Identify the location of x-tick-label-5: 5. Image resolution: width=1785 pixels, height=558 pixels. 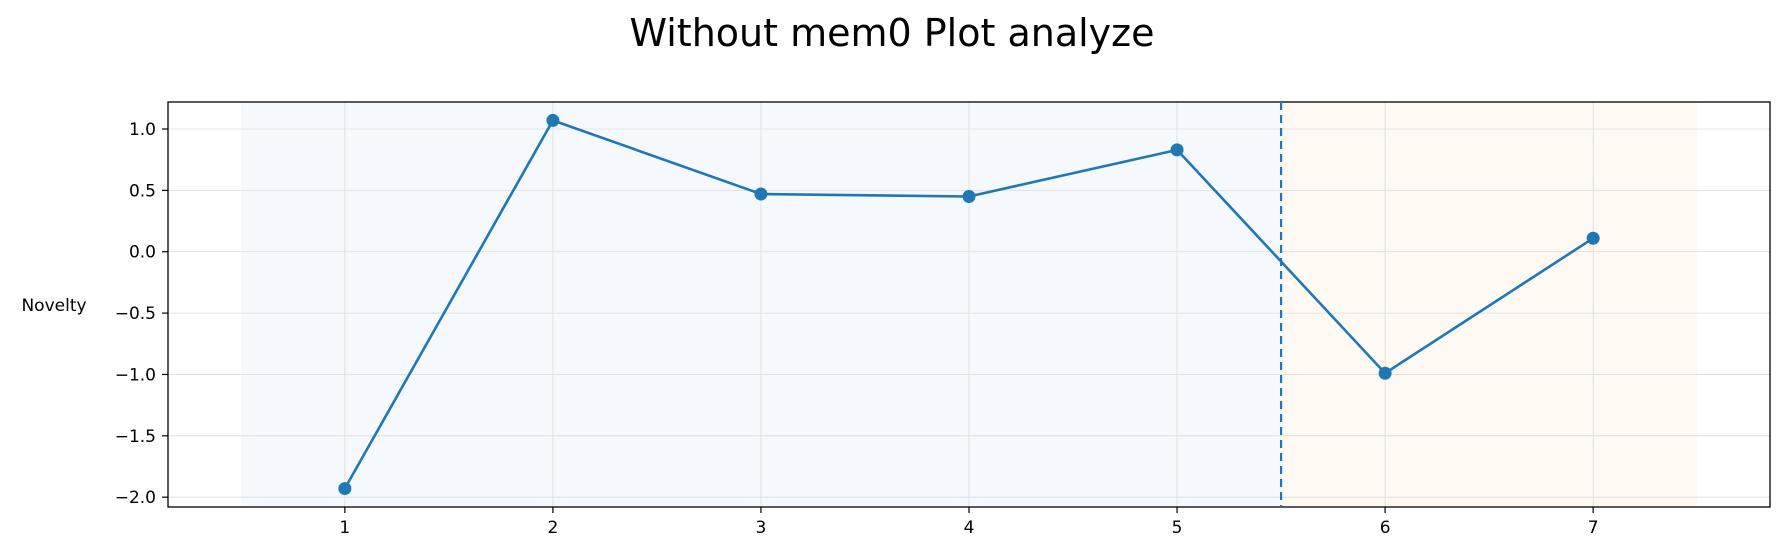
(1177, 528).